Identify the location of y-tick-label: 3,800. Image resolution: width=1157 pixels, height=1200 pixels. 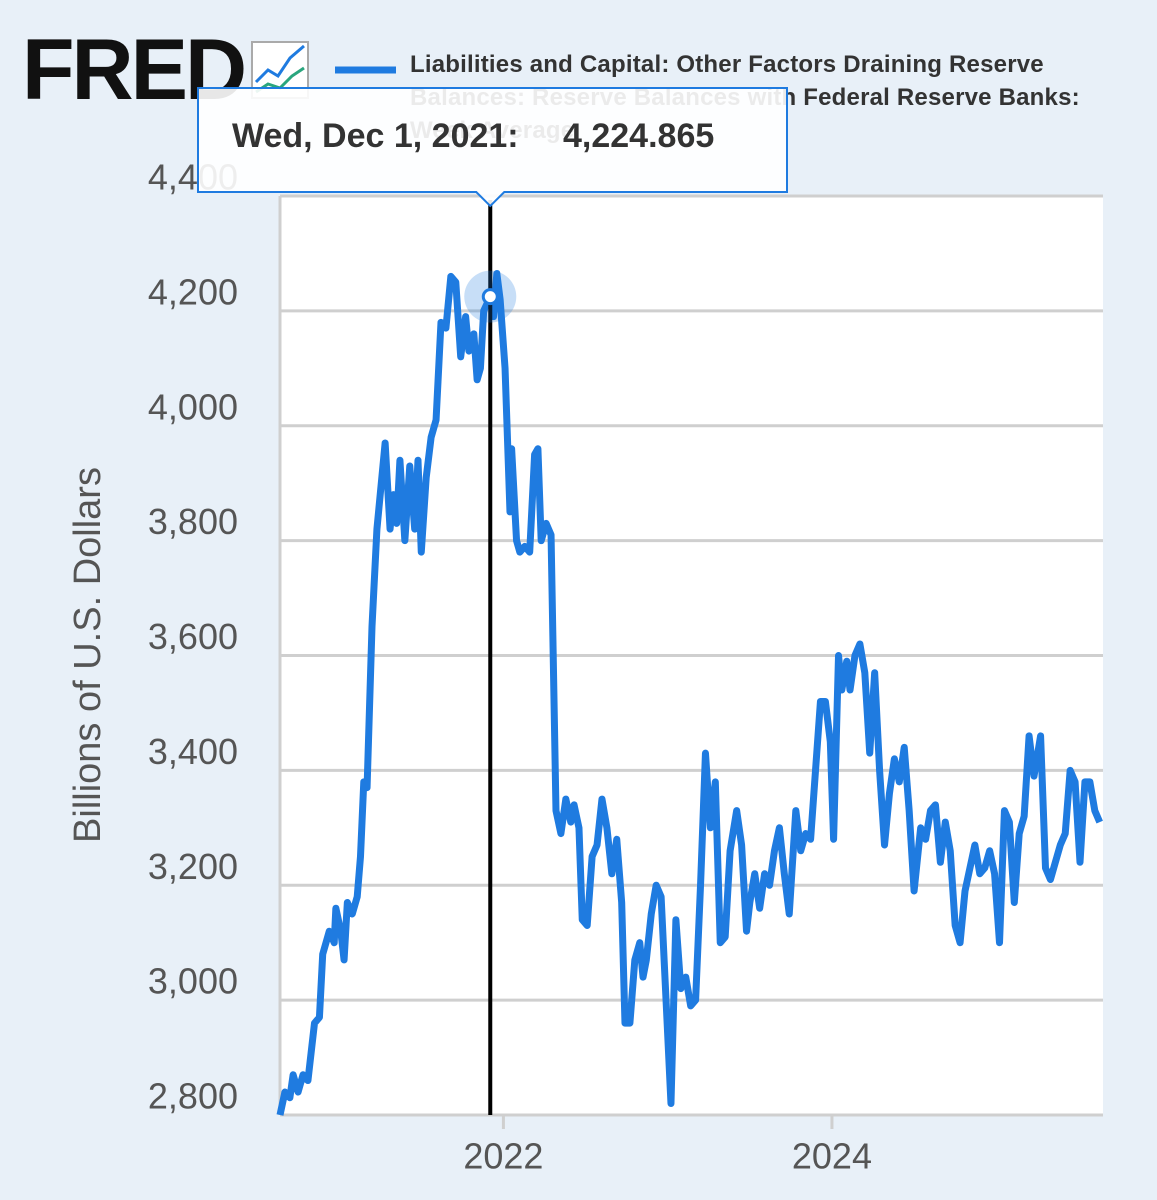
(193, 521).